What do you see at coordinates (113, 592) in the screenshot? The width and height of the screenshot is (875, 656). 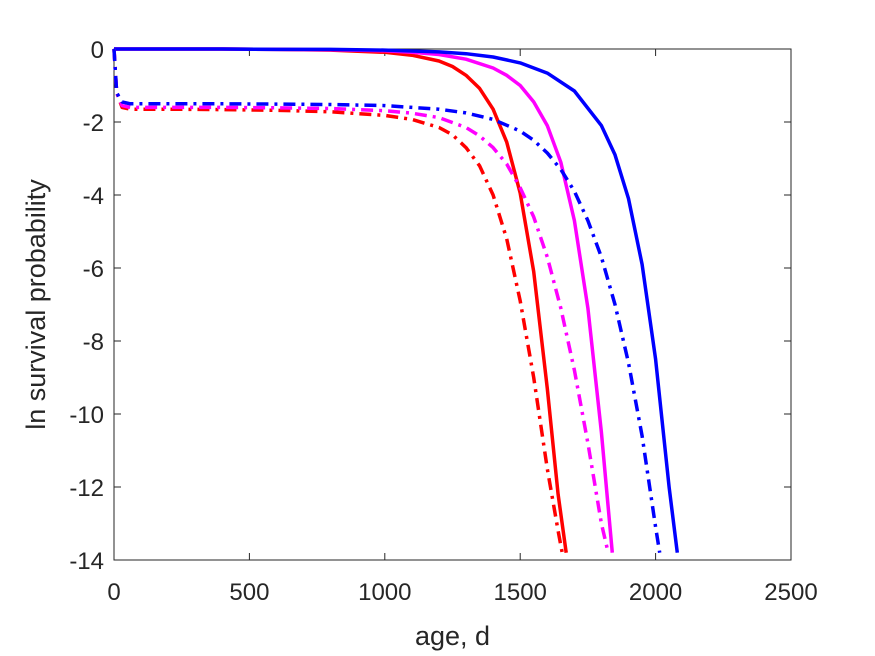 I see `x-tick-label: 0` at bounding box center [113, 592].